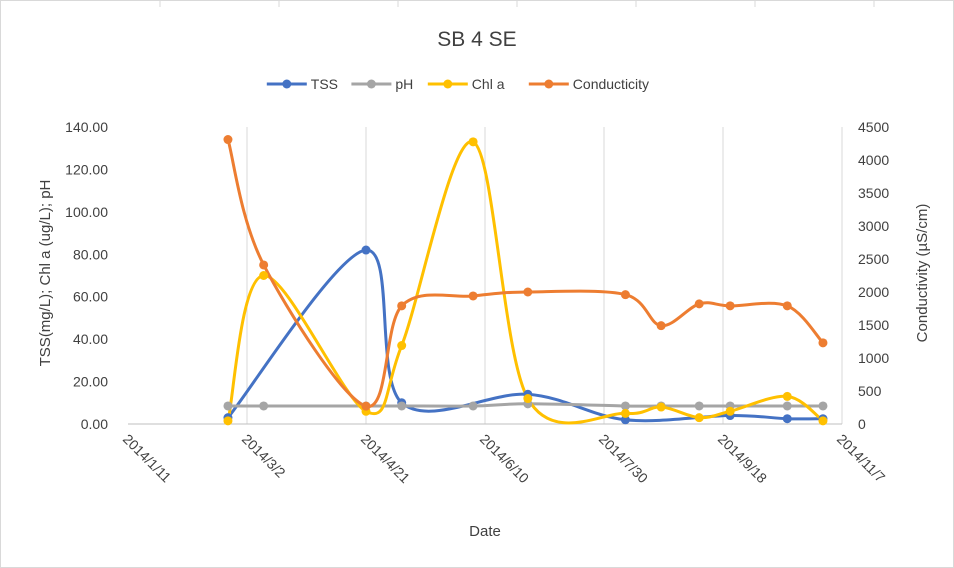 Image resolution: width=954 pixels, height=568 pixels. Describe the element at coordinates (873, 275) in the screenshot. I see `right-y-axis-ticks: 0 500 1000 1500 2000 2500 3000 3500 4000 4500` at that location.